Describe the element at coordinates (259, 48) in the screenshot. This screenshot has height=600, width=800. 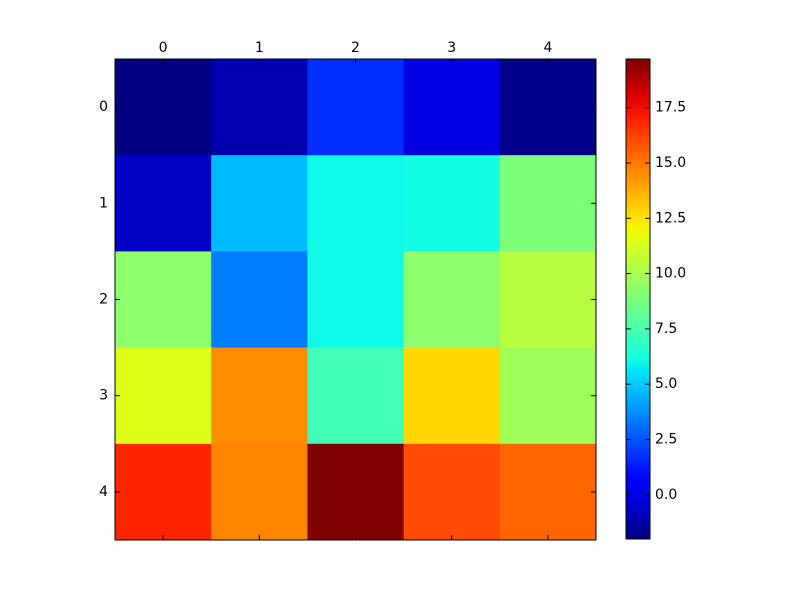
I see `x-tick-label: 1` at that location.